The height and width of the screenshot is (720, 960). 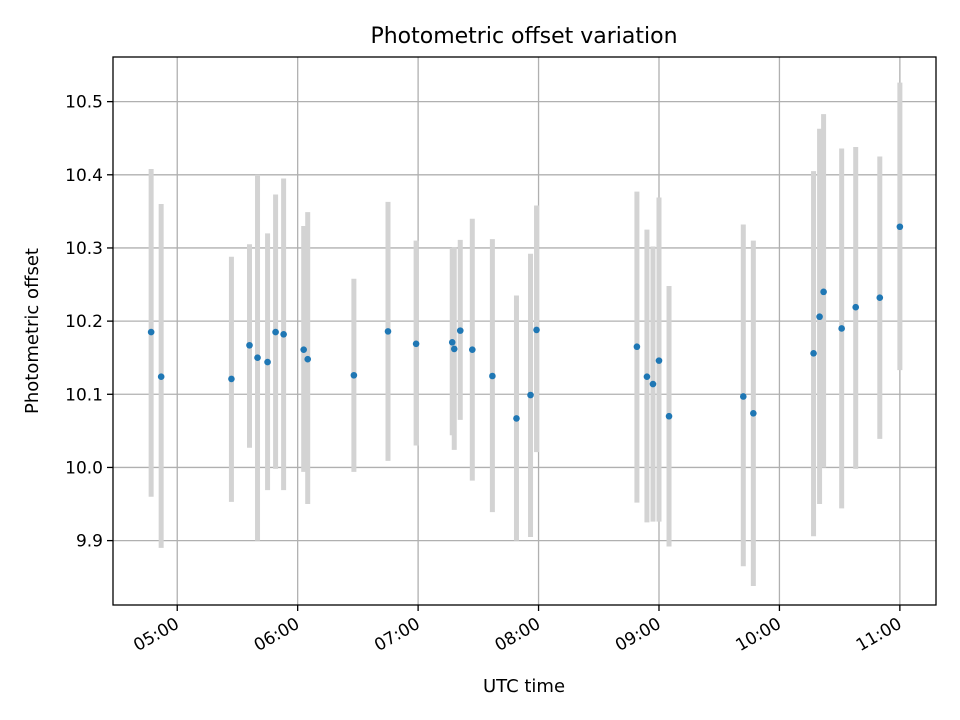 I want to click on x-tick-label: 10:00, so click(x=758, y=635).